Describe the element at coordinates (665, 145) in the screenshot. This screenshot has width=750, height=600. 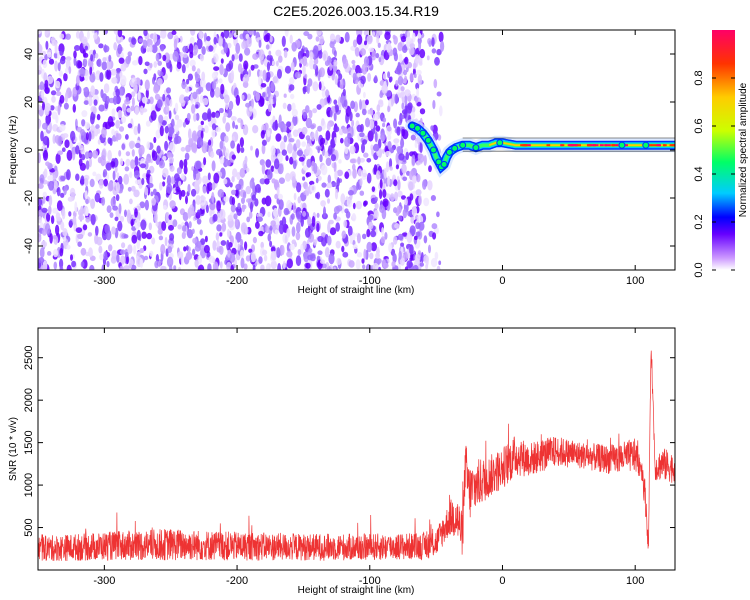
I see `signal-peak` at that location.